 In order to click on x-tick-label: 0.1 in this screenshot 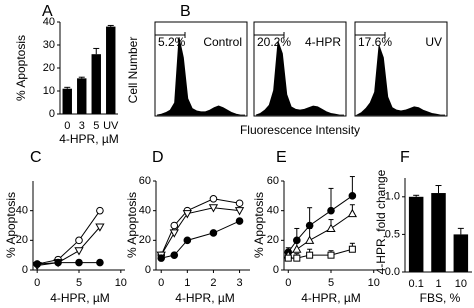, I will do `click(416, 284)`.